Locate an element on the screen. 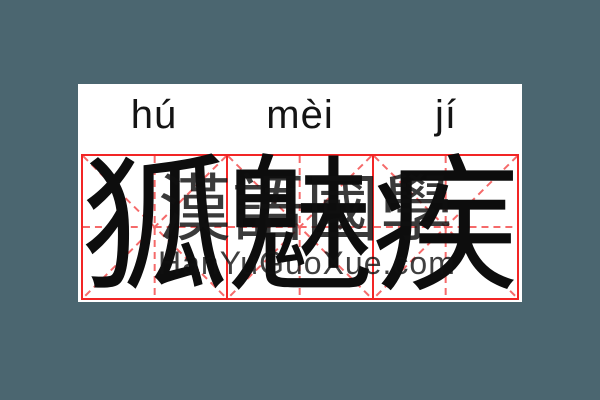  hanzi-character-1: 狐 is located at coordinates (154, 227).